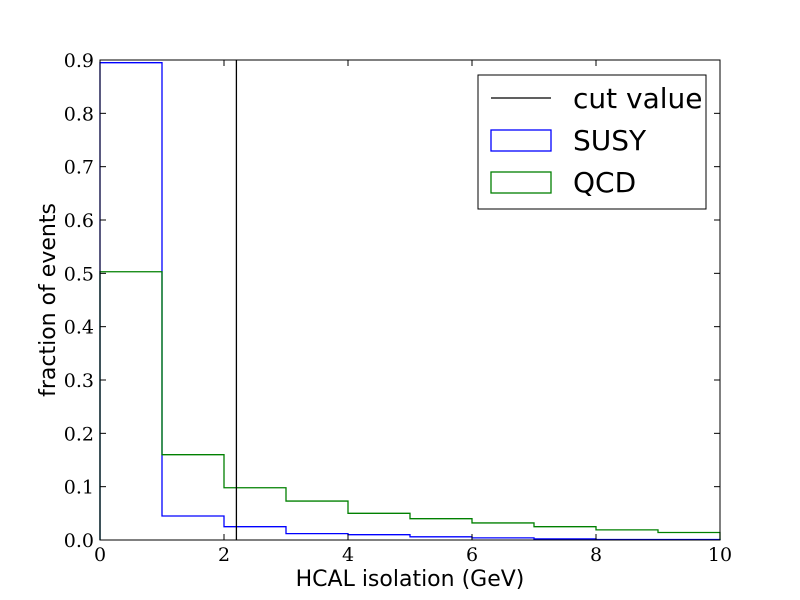  What do you see at coordinates (720, 555) in the screenshot?
I see `x-tick-label: 10` at bounding box center [720, 555].